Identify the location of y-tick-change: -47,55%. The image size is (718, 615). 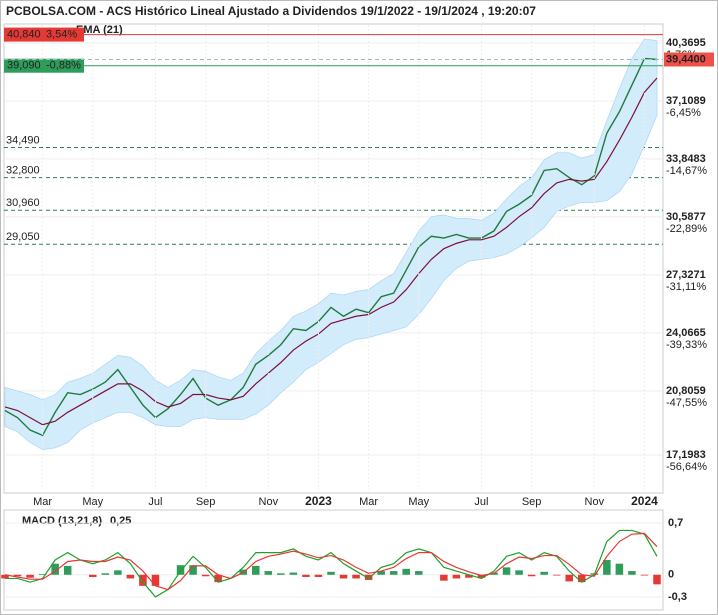
(686, 403).